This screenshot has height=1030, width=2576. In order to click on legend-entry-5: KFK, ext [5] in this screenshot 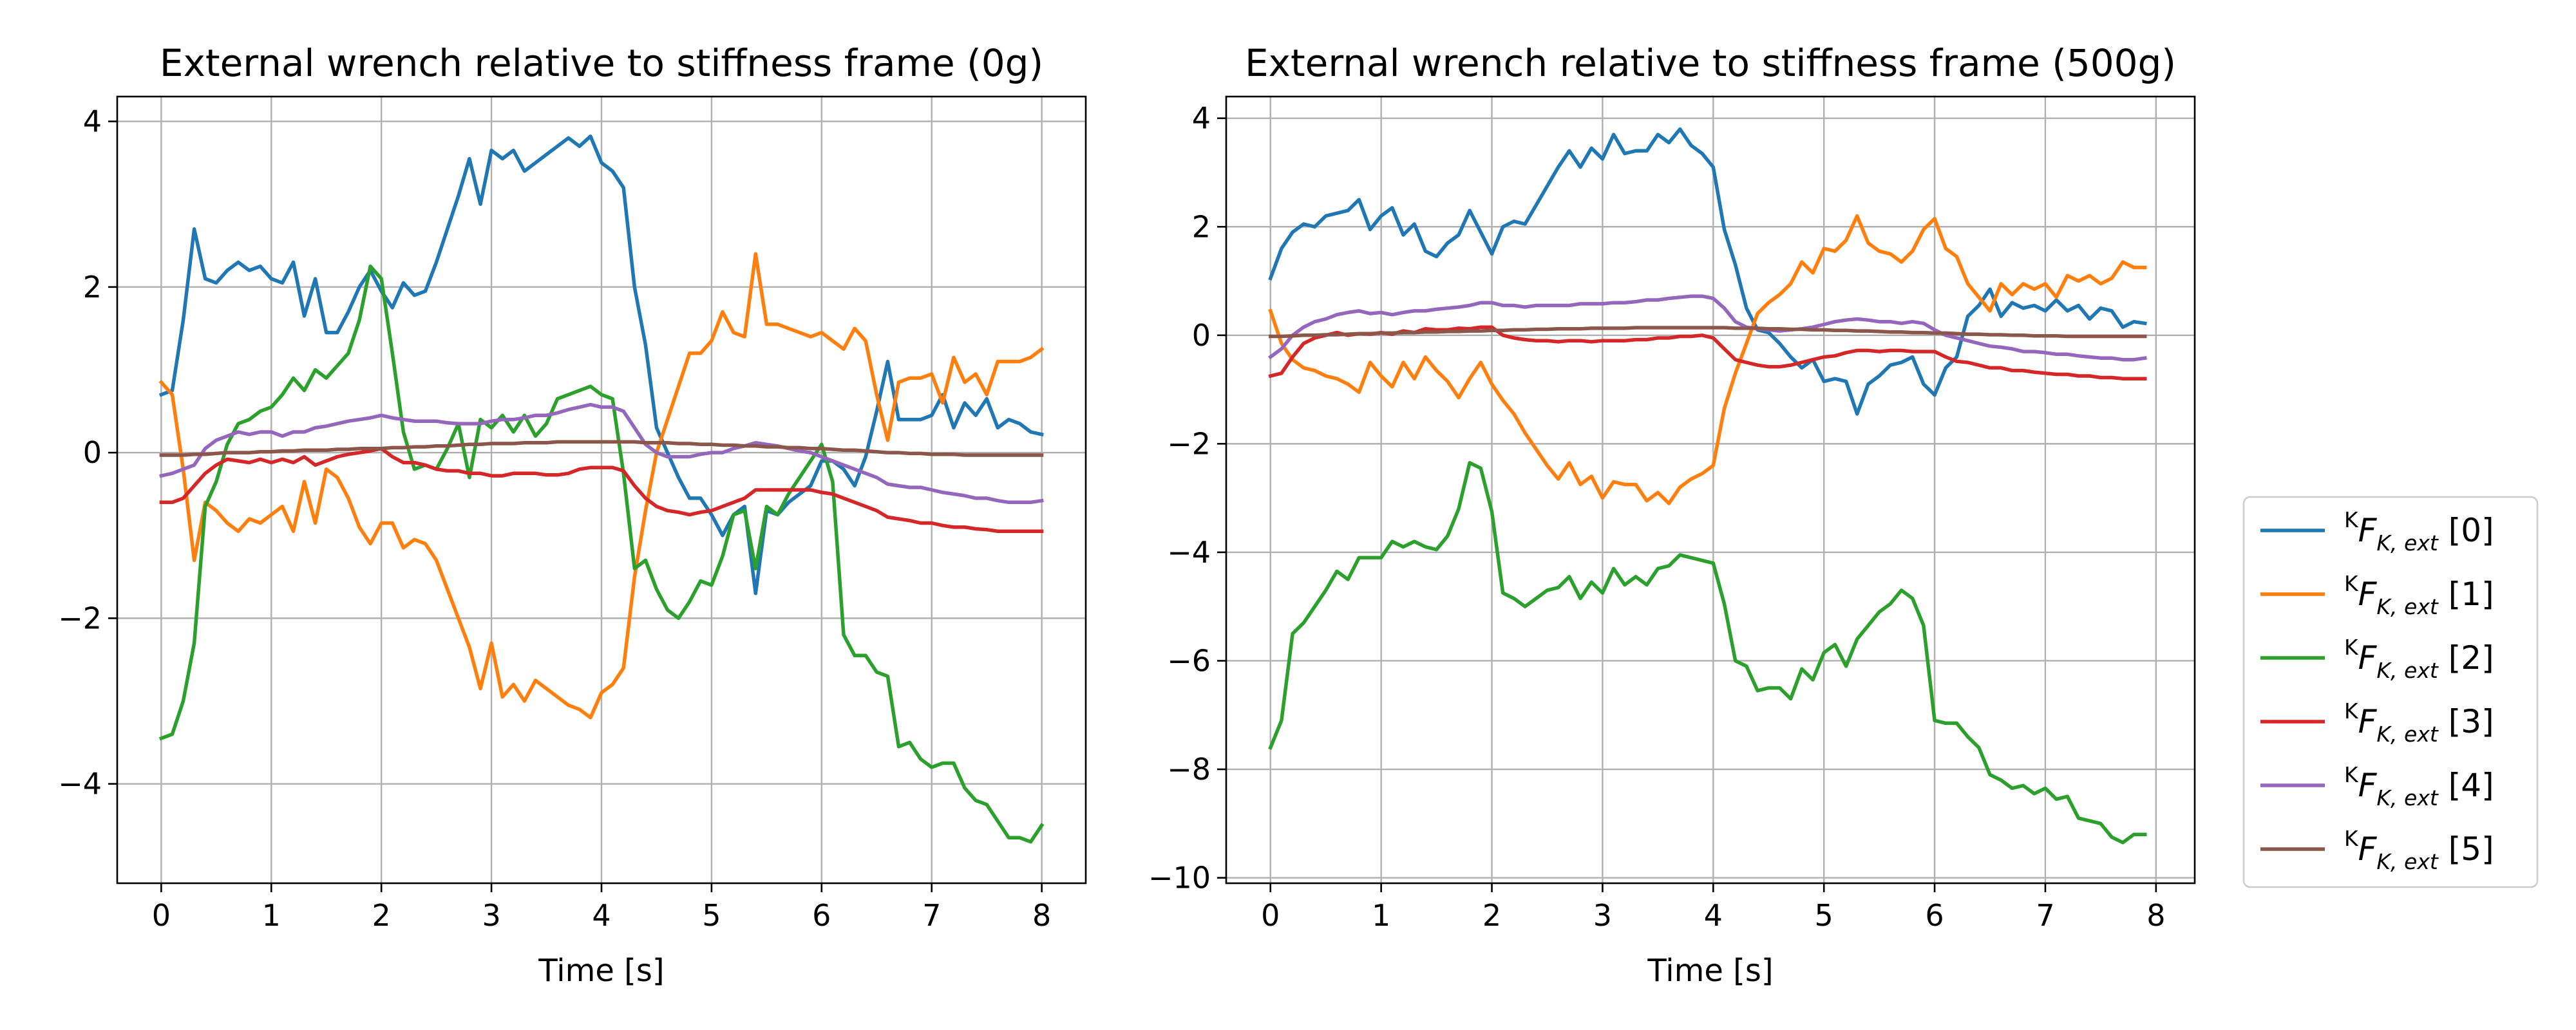, I will do `click(2419, 850)`.